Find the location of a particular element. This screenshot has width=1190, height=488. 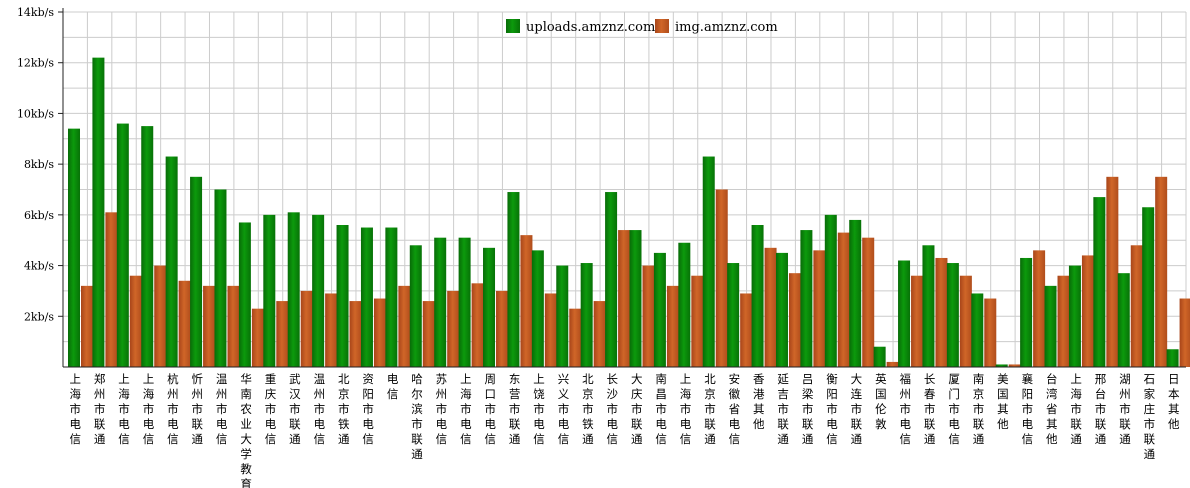

bar-uploads: uploads.amznz.com: 12.2 is located at coordinates (98, 212).